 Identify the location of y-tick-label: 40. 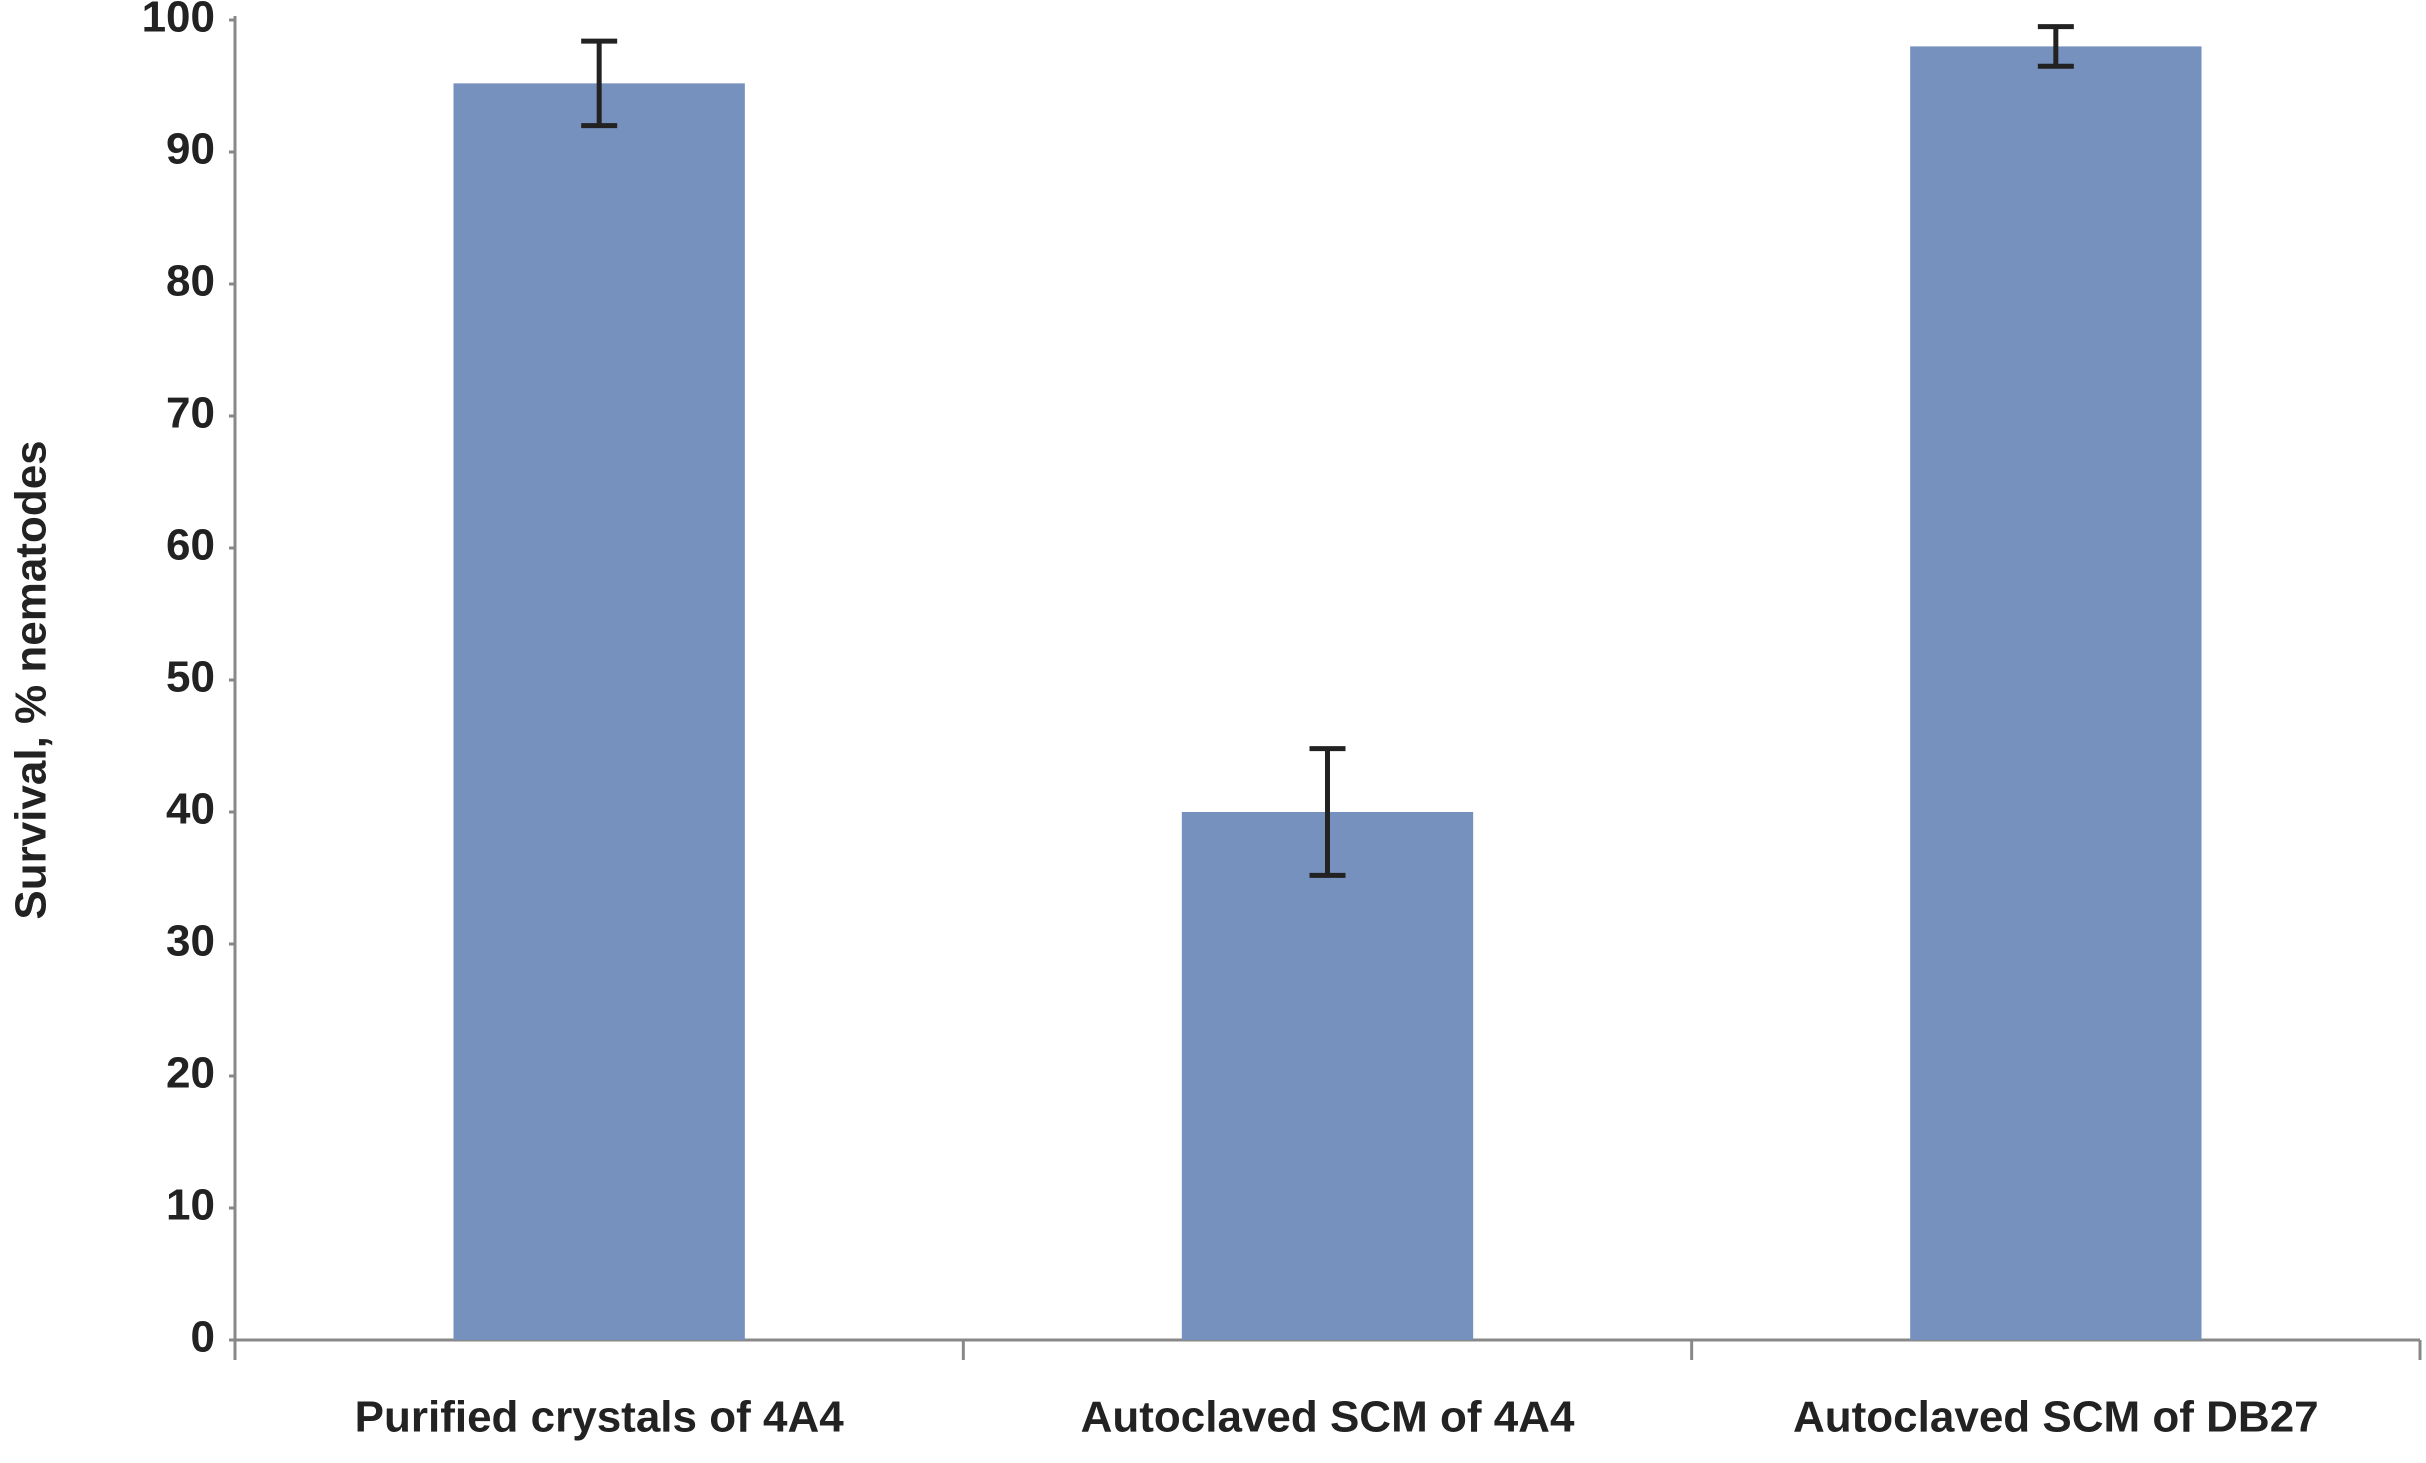
(190, 809).